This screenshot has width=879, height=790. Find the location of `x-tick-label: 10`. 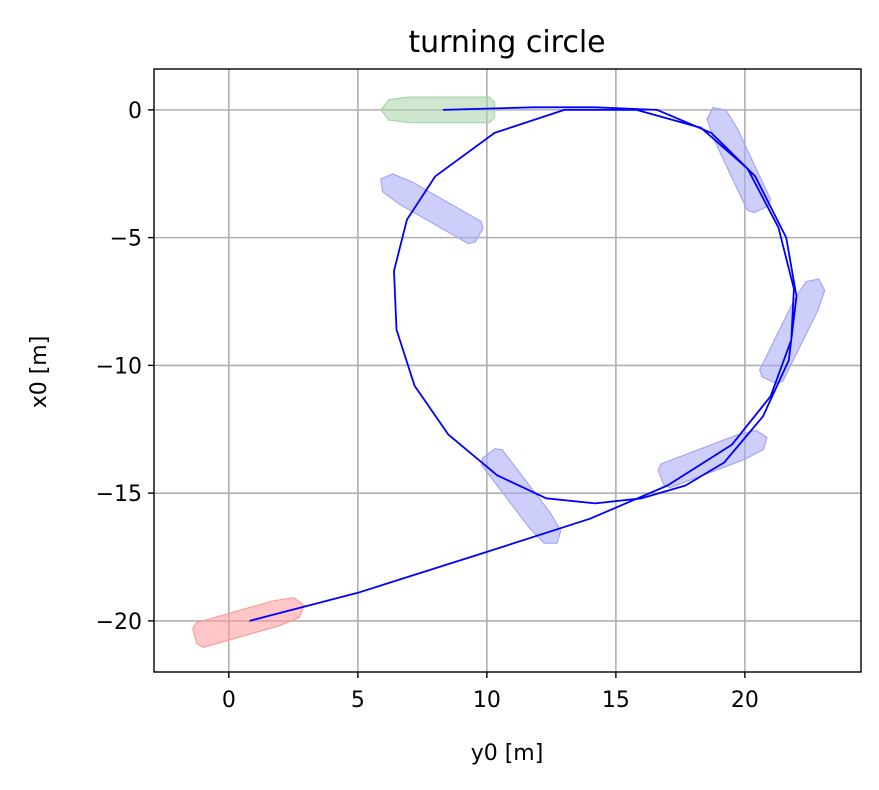

x-tick-label: 10 is located at coordinates (487, 700).